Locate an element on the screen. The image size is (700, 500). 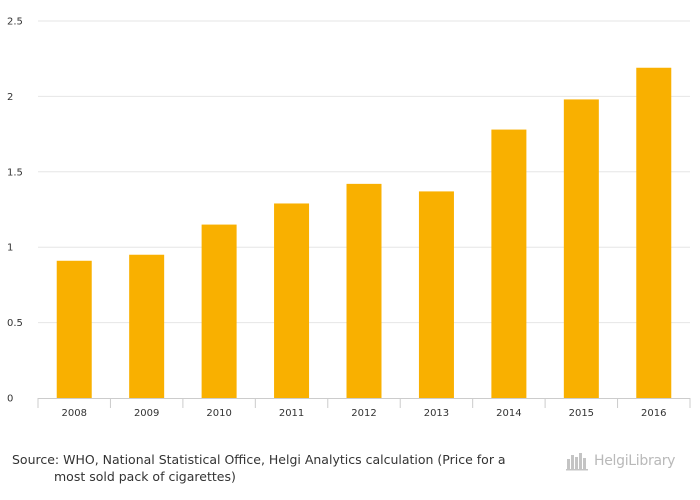
x-tick-label: 2009 is located at coordinates (146, 413).